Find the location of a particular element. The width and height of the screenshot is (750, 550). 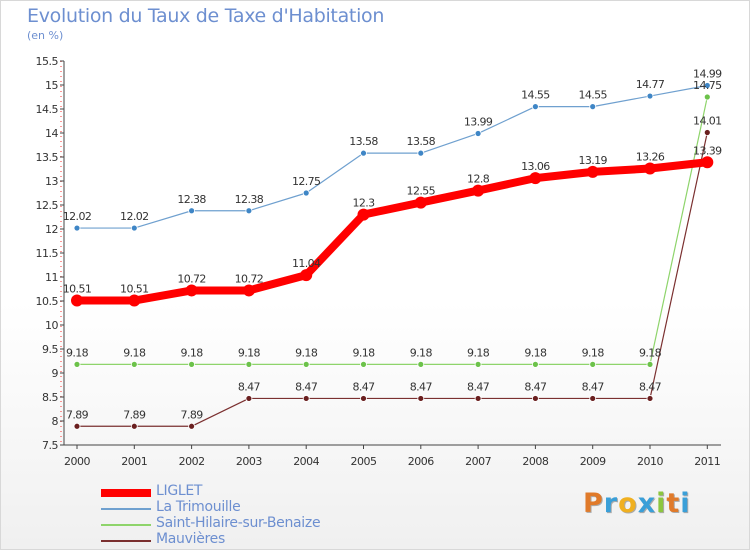

x-tick-label: 2001 is located at coordinates (134, 461).